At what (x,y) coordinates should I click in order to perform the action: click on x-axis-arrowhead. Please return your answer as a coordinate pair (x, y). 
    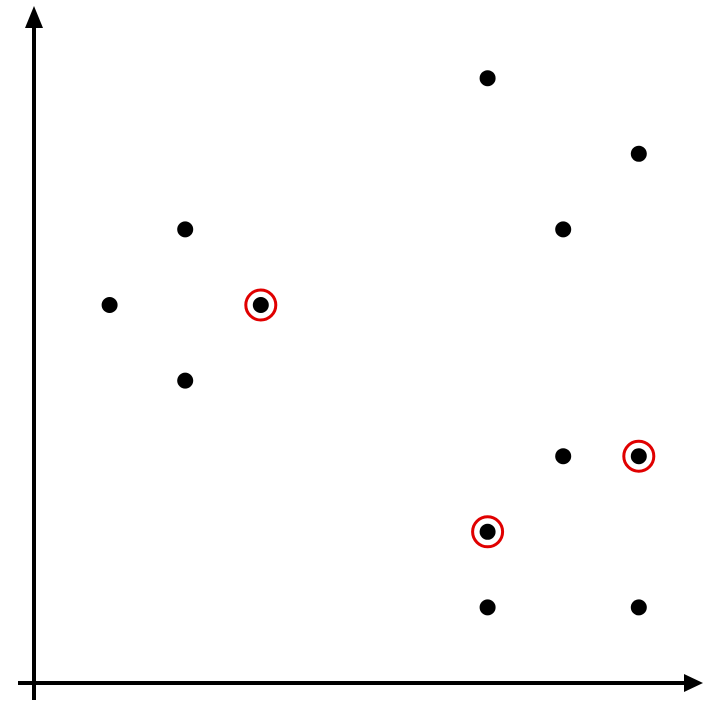
    Looking at the image, I should click on (693, 683).